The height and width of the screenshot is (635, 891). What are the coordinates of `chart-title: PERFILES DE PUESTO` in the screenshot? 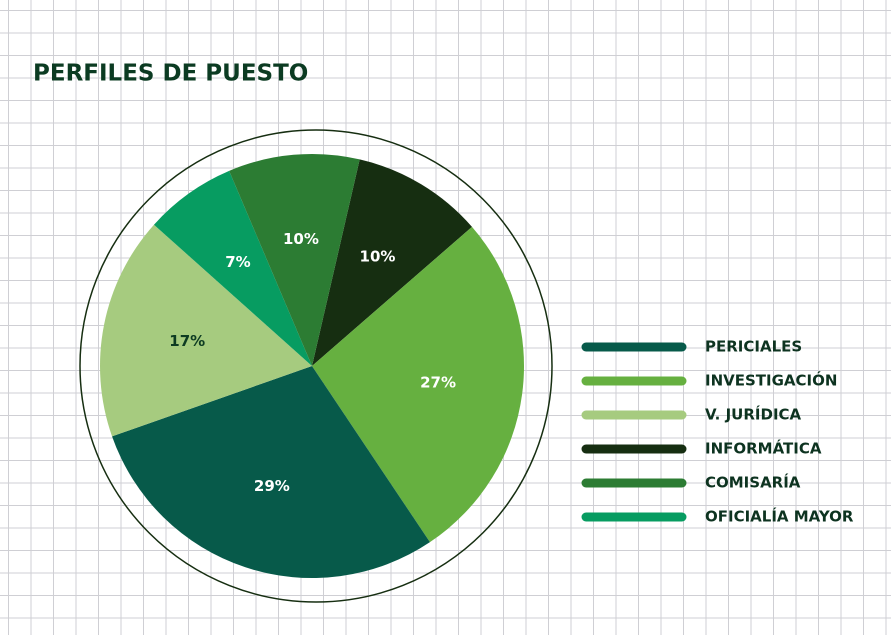 It's located at (170, 74).